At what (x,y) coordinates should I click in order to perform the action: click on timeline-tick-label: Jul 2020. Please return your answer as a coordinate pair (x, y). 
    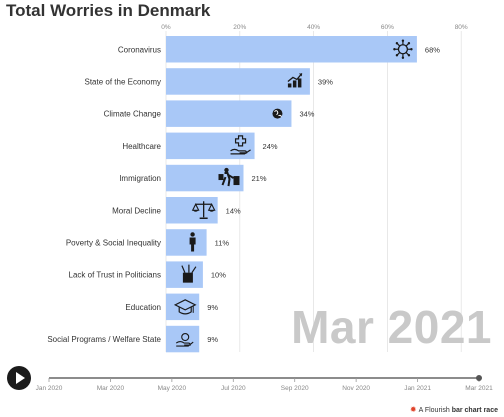
    Looking at the image, I should click on (233, 388).